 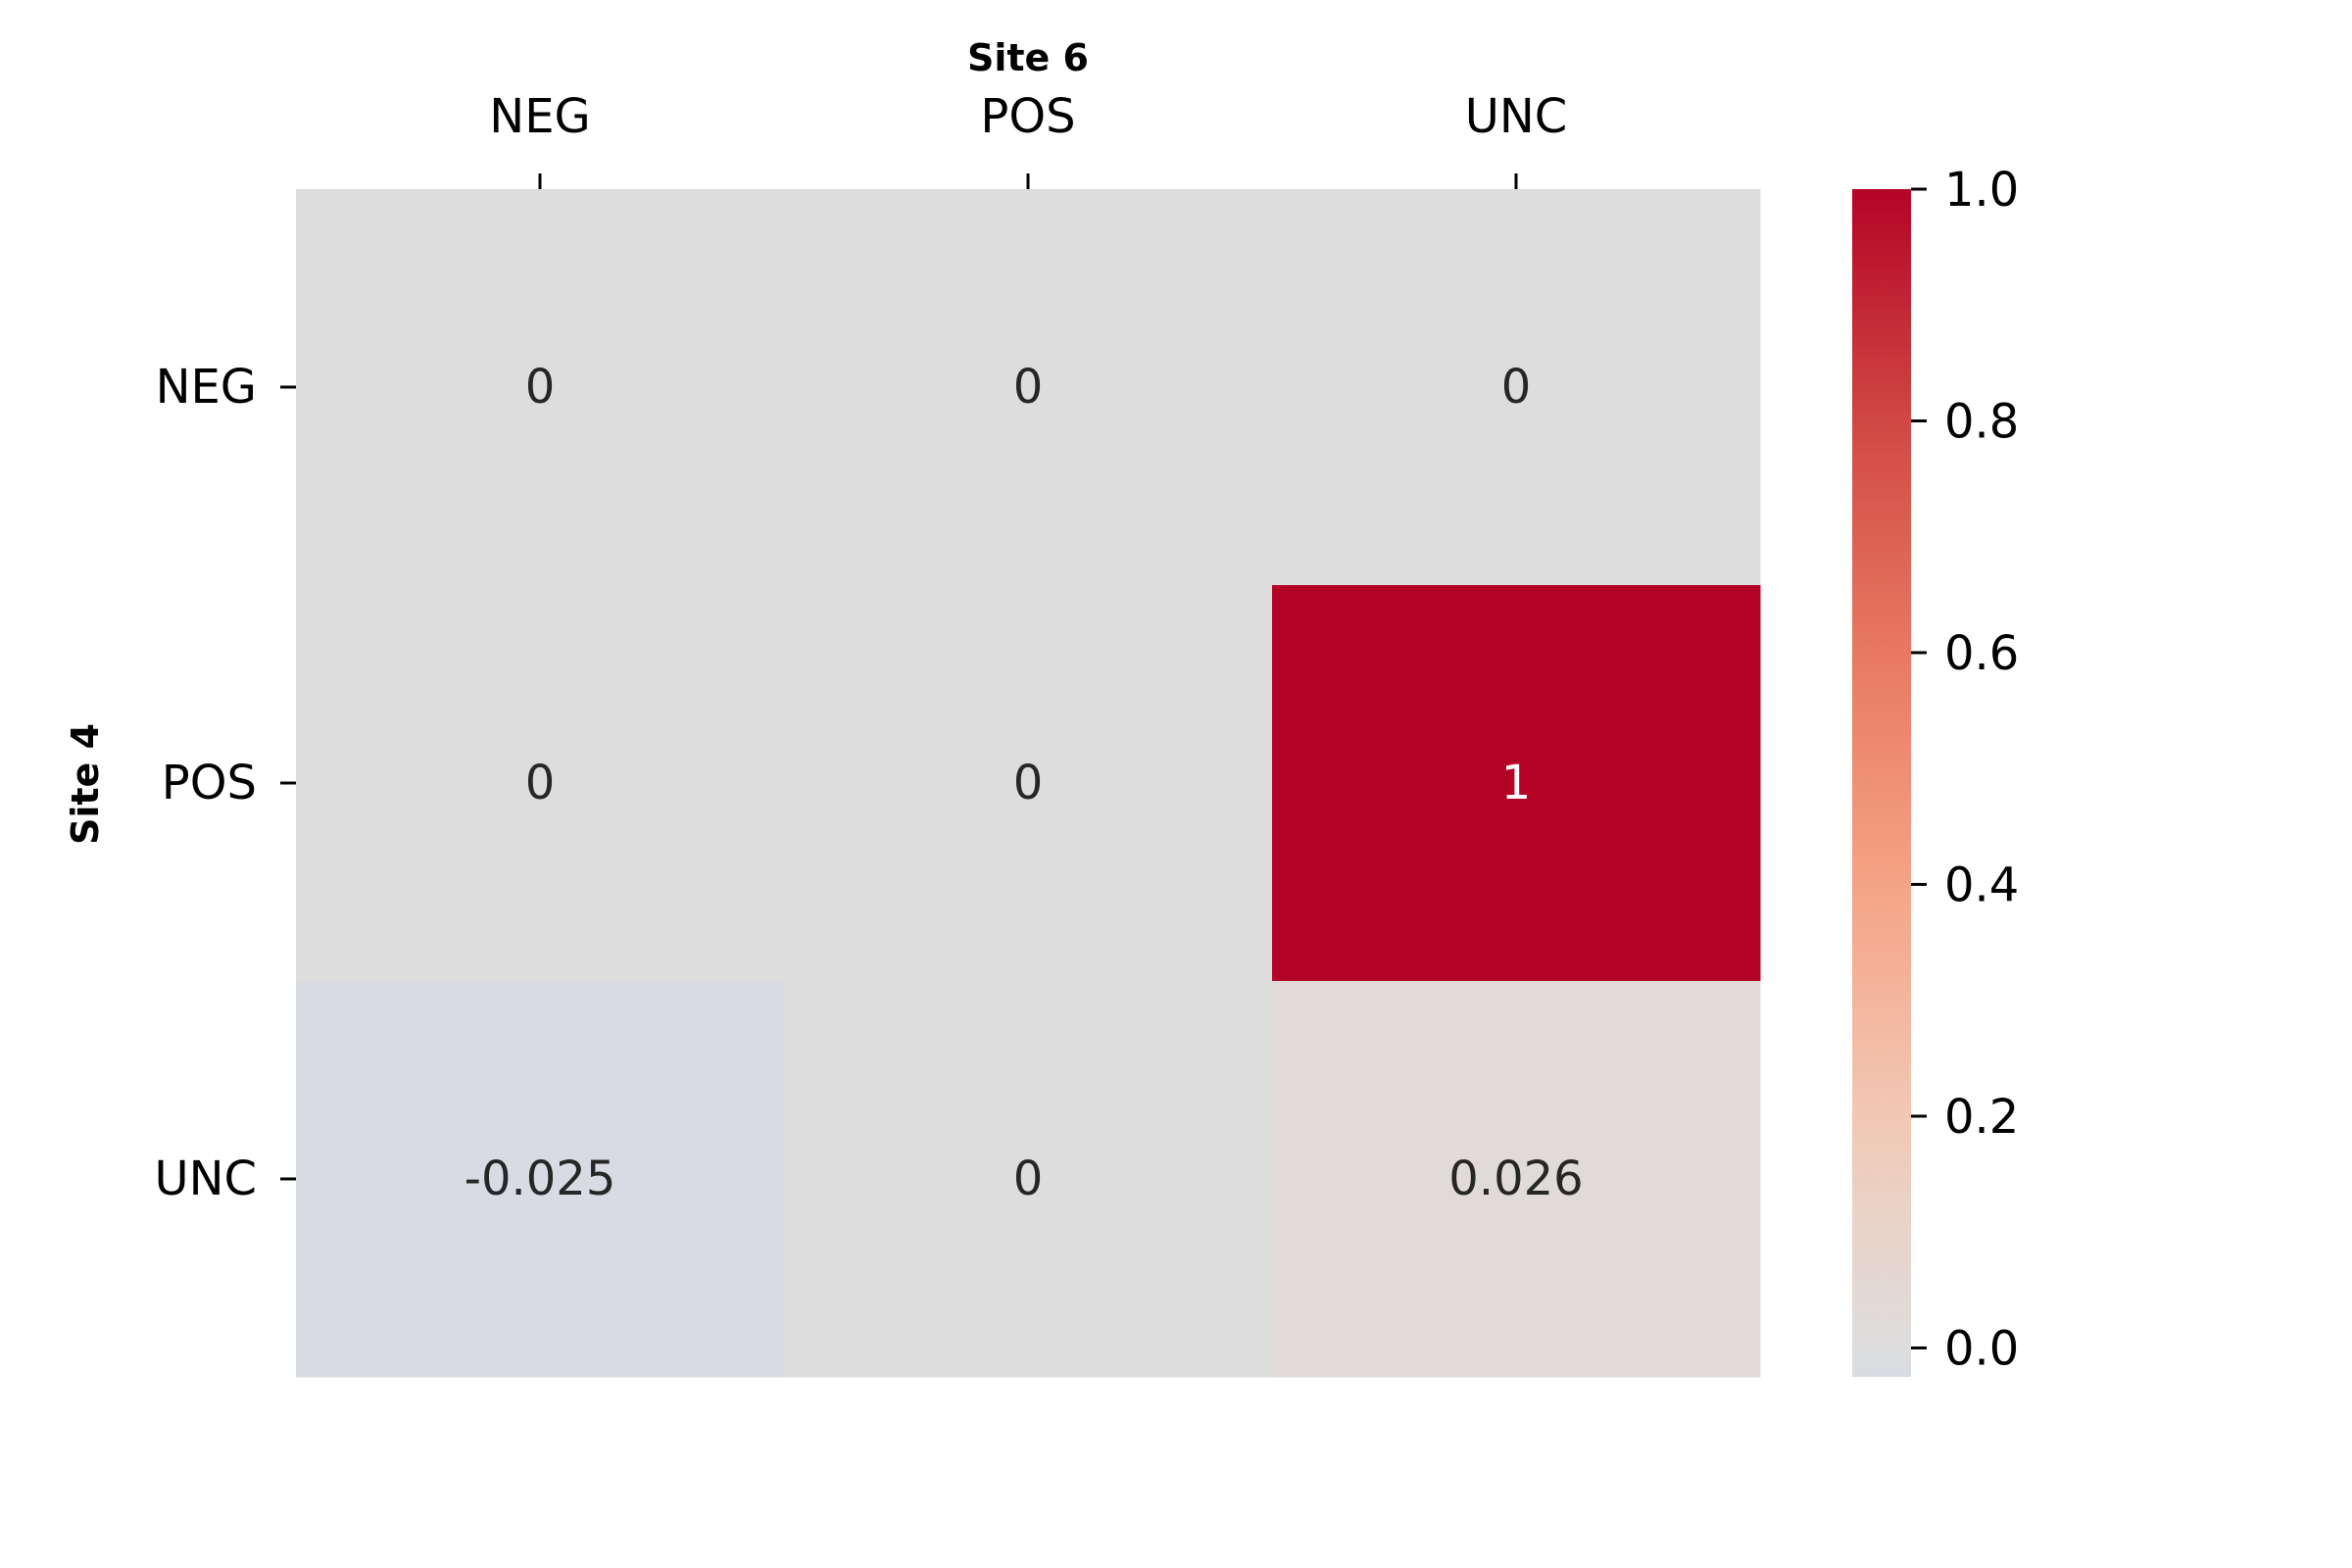 I want to click on x-tick-label: POS, so click(x=1027, y=116).